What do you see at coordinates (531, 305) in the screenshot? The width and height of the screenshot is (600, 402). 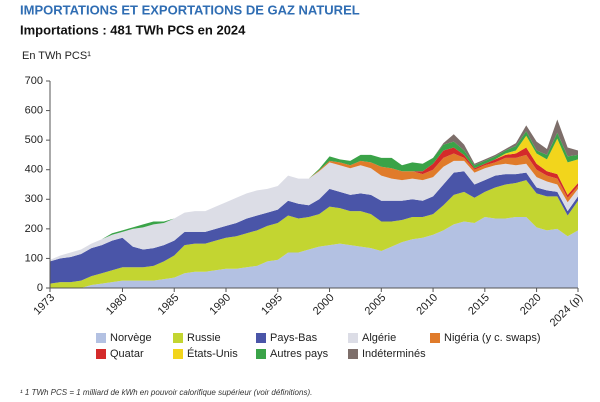 I see `x-tick-label: 2020` at bounding box center [531, 305].